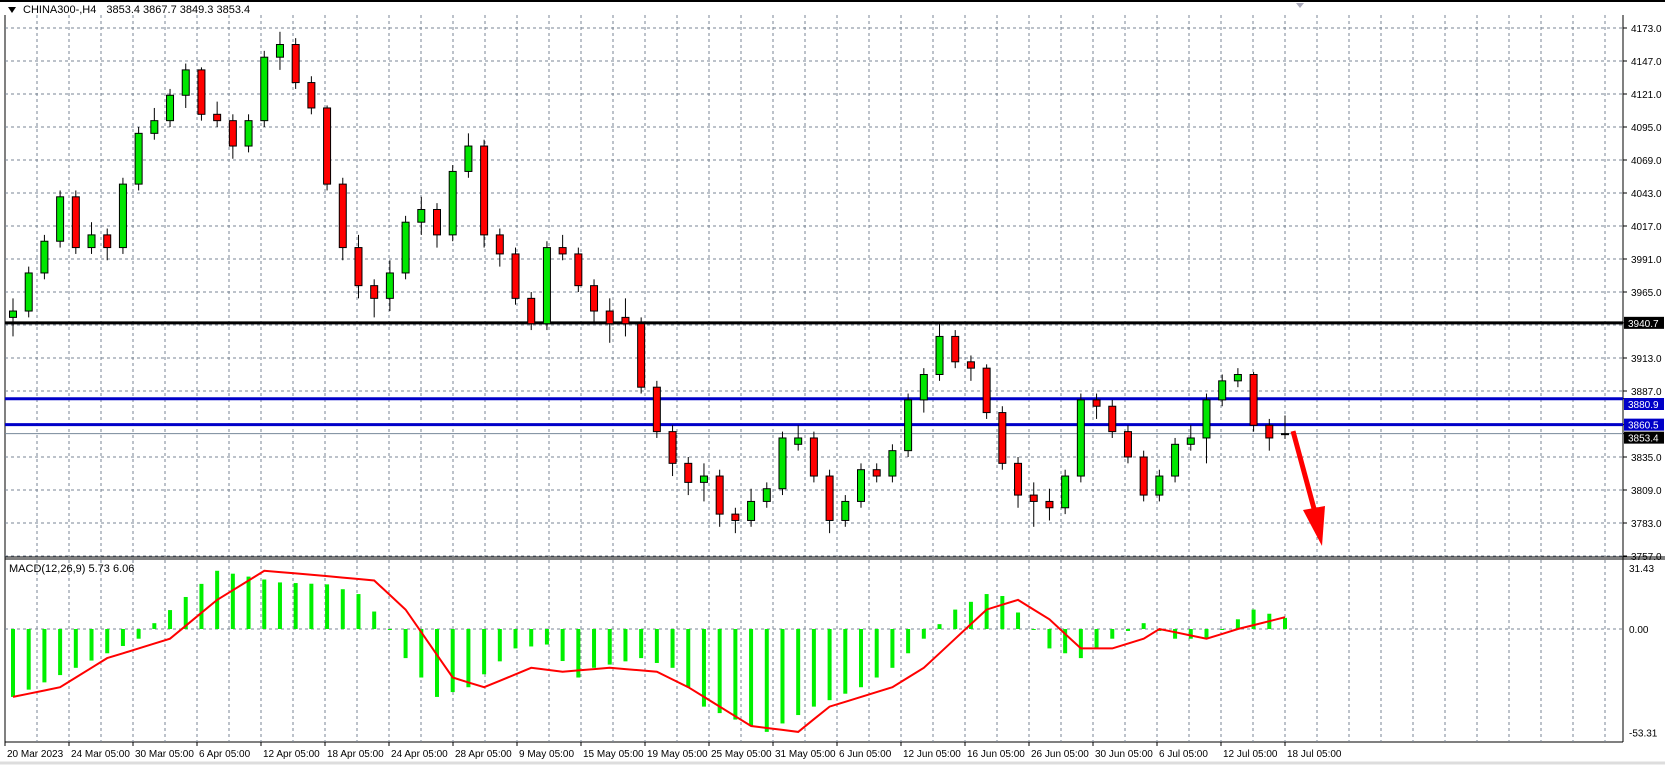  Describe the element at coordinates (805, 754) in the screenshot. I see `time-tick-label: 31 May 05:00` at that location.